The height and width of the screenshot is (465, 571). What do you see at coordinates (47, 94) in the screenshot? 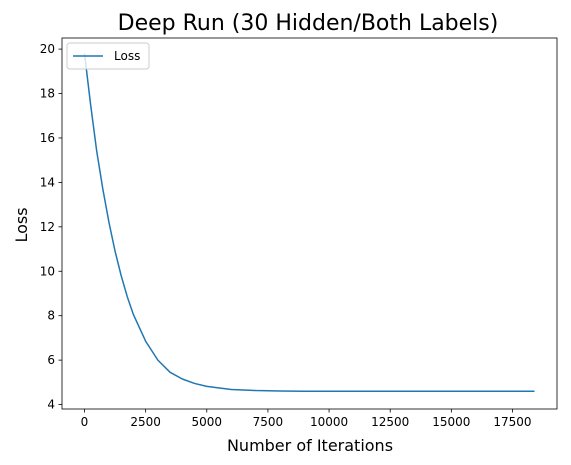
I see `y-tick-label: 18` at bounding box center [47, 94].